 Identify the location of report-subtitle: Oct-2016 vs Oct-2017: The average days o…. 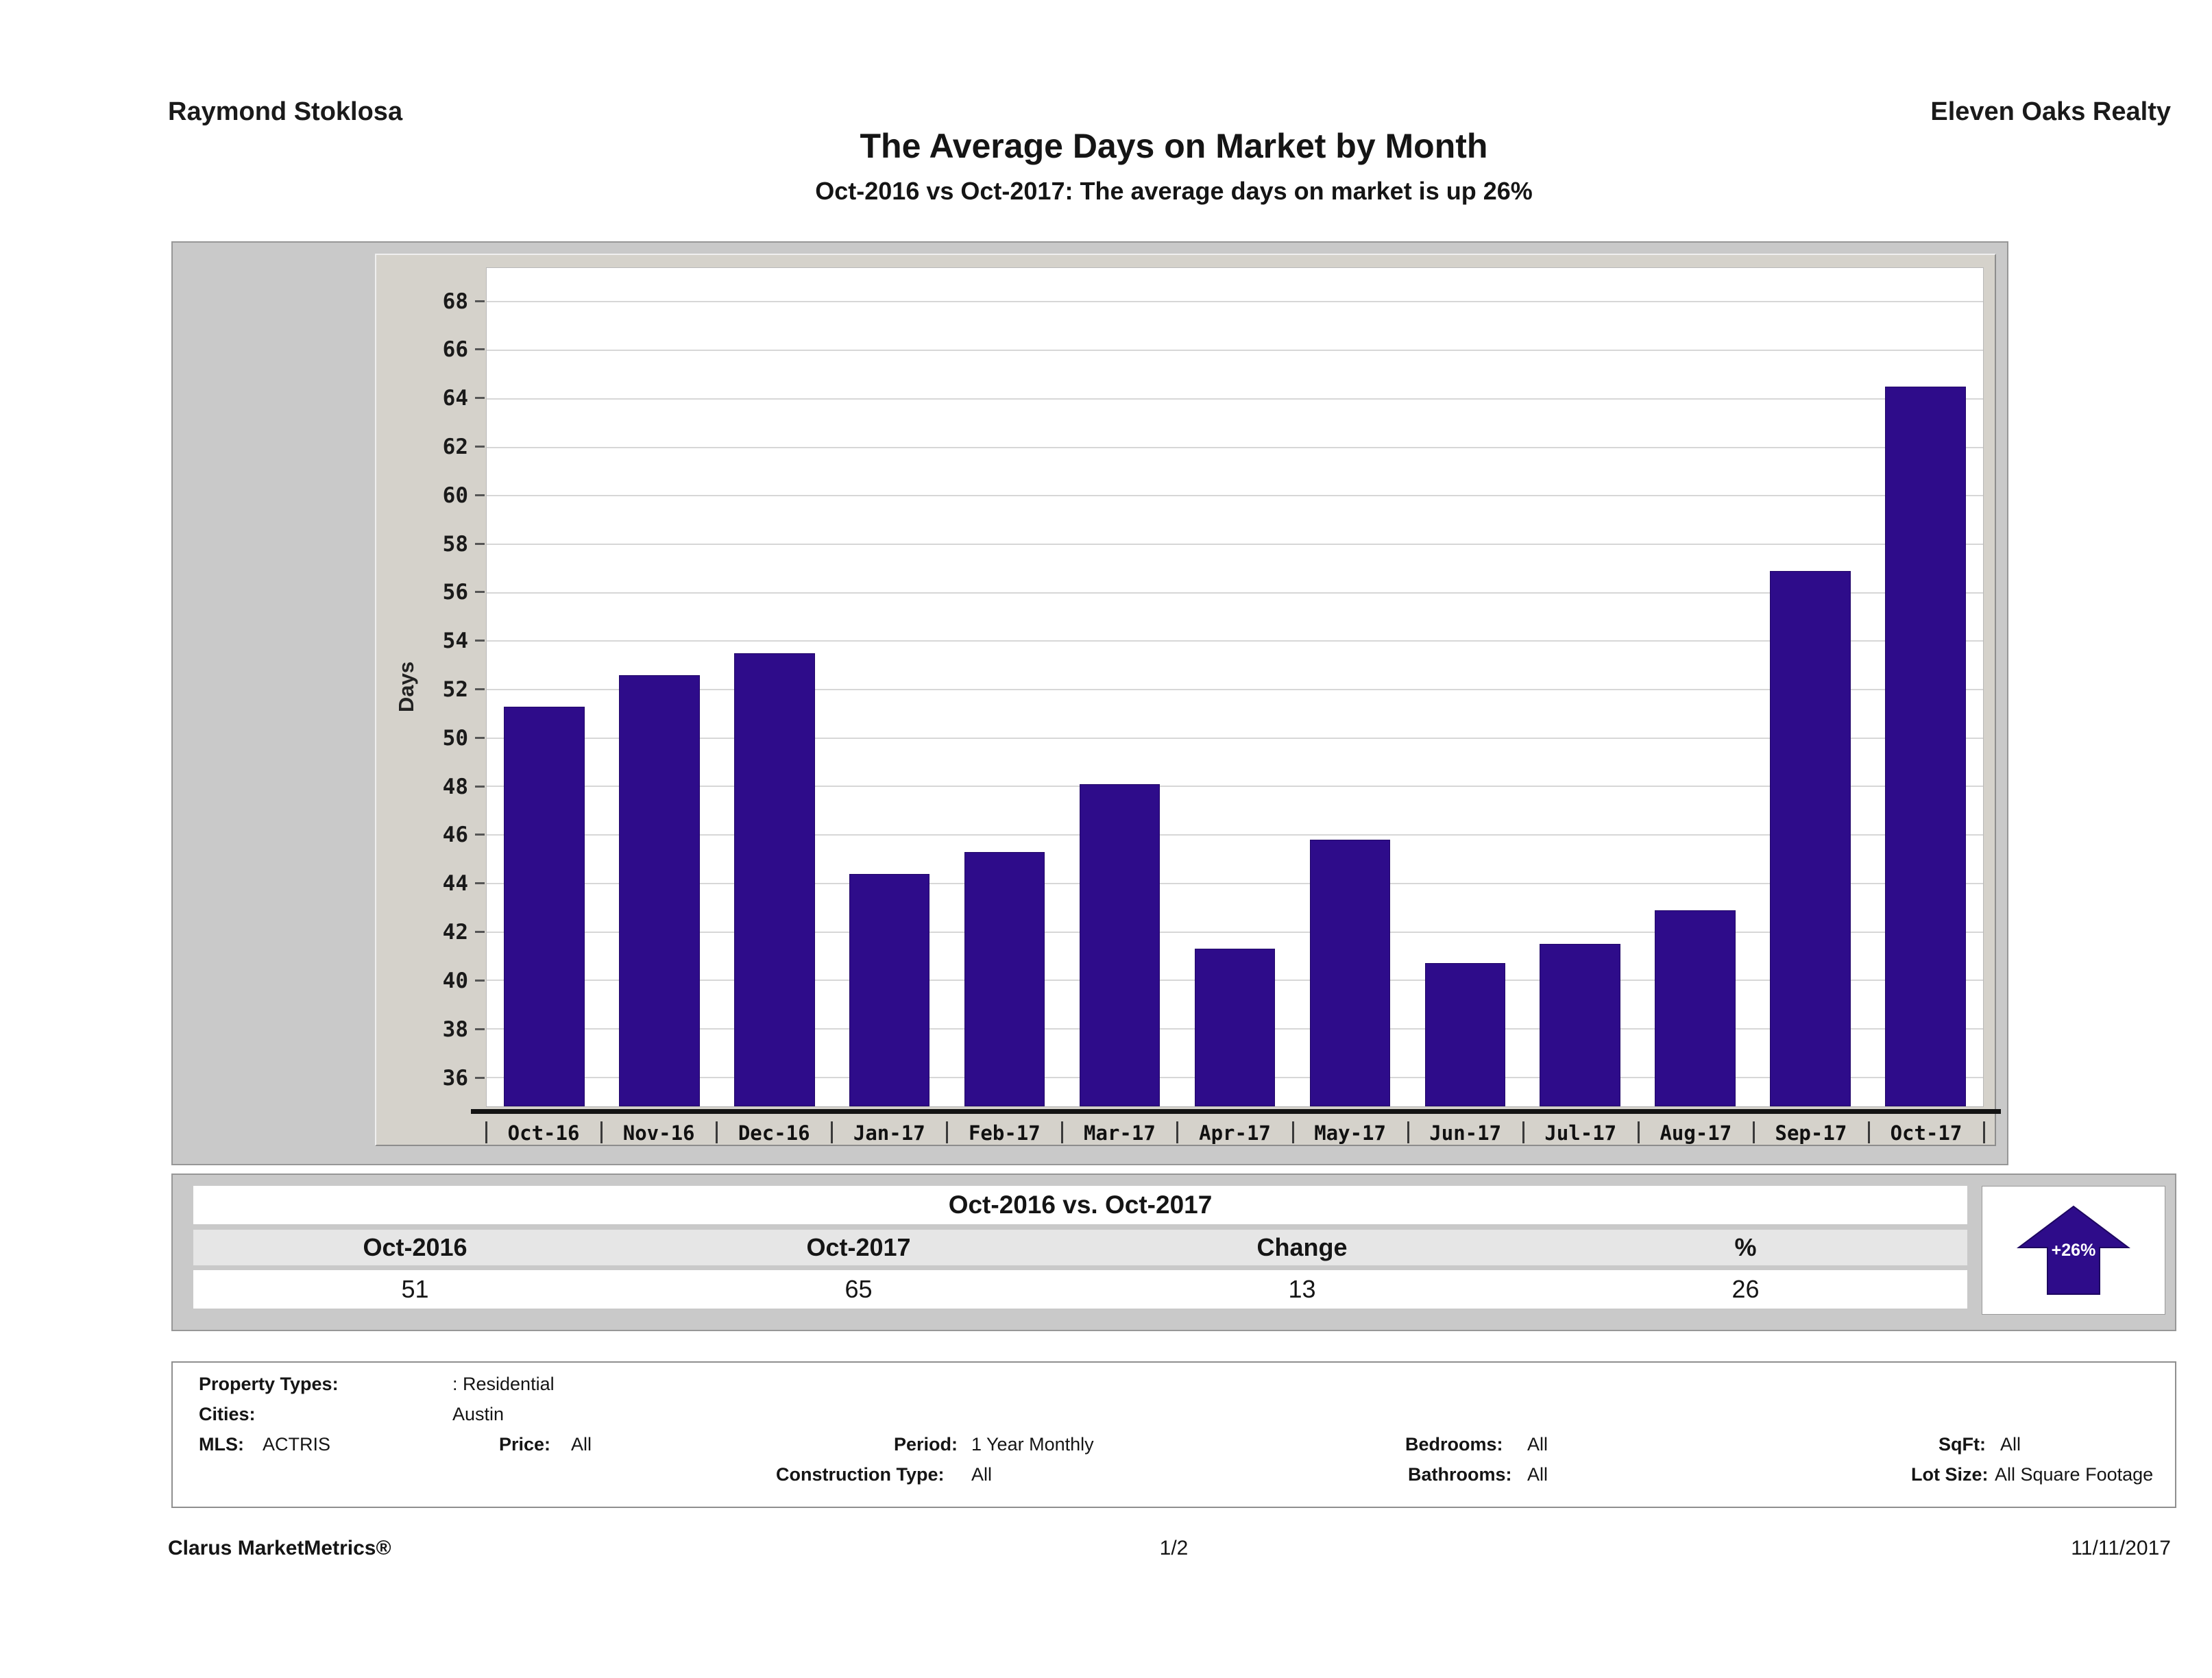
(1174, 191).